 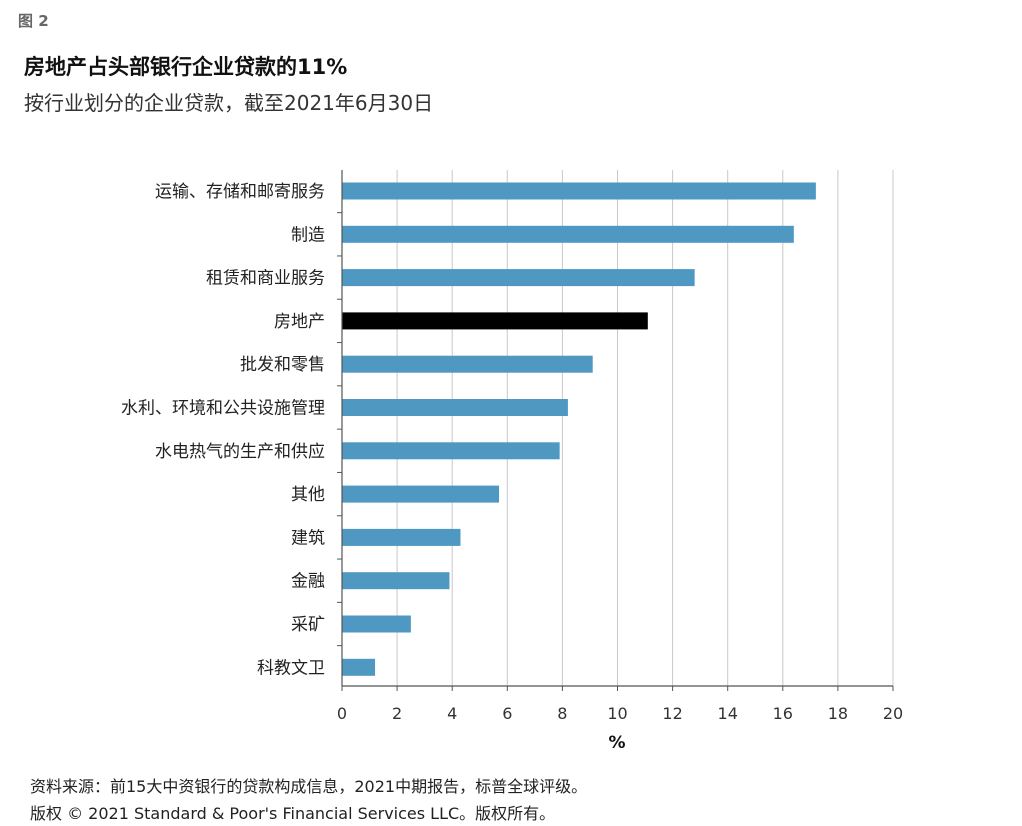 What do you see at coordinates (397, 713) in the screenshot?
I see `x-tick-label: 2` at bounding box center [397, 713].